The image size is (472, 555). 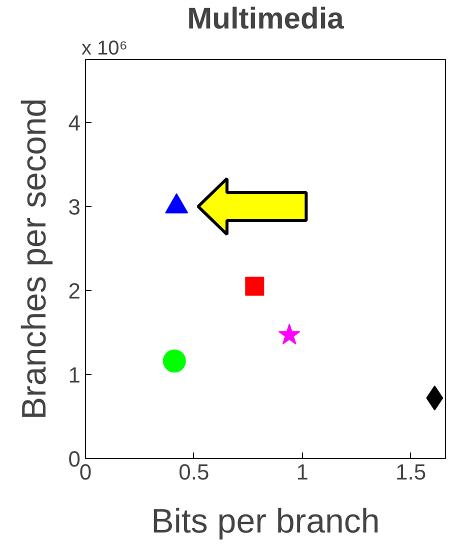 I want to click on x-axis-title: Bits per branch, so click(x=265, y=521).